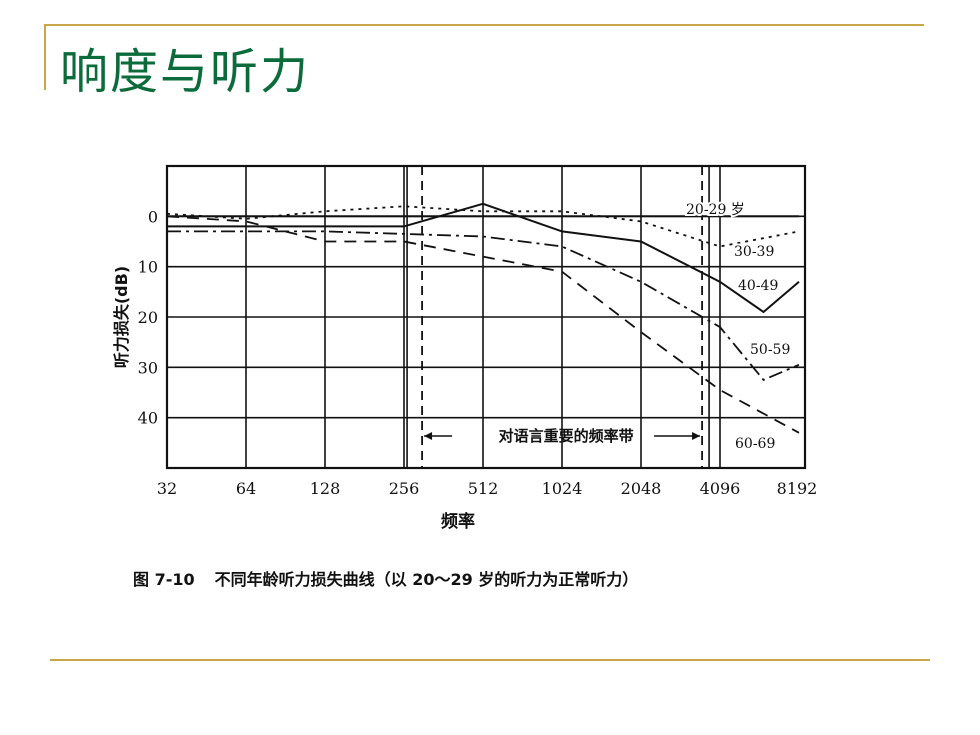 The width and height of the screenshot is (980, 735). I want to click on figure-caption: 图 7-10 不同年龄听力损失曲线（以 20～29 岁的听力为正常听力）, so click(385, 578).